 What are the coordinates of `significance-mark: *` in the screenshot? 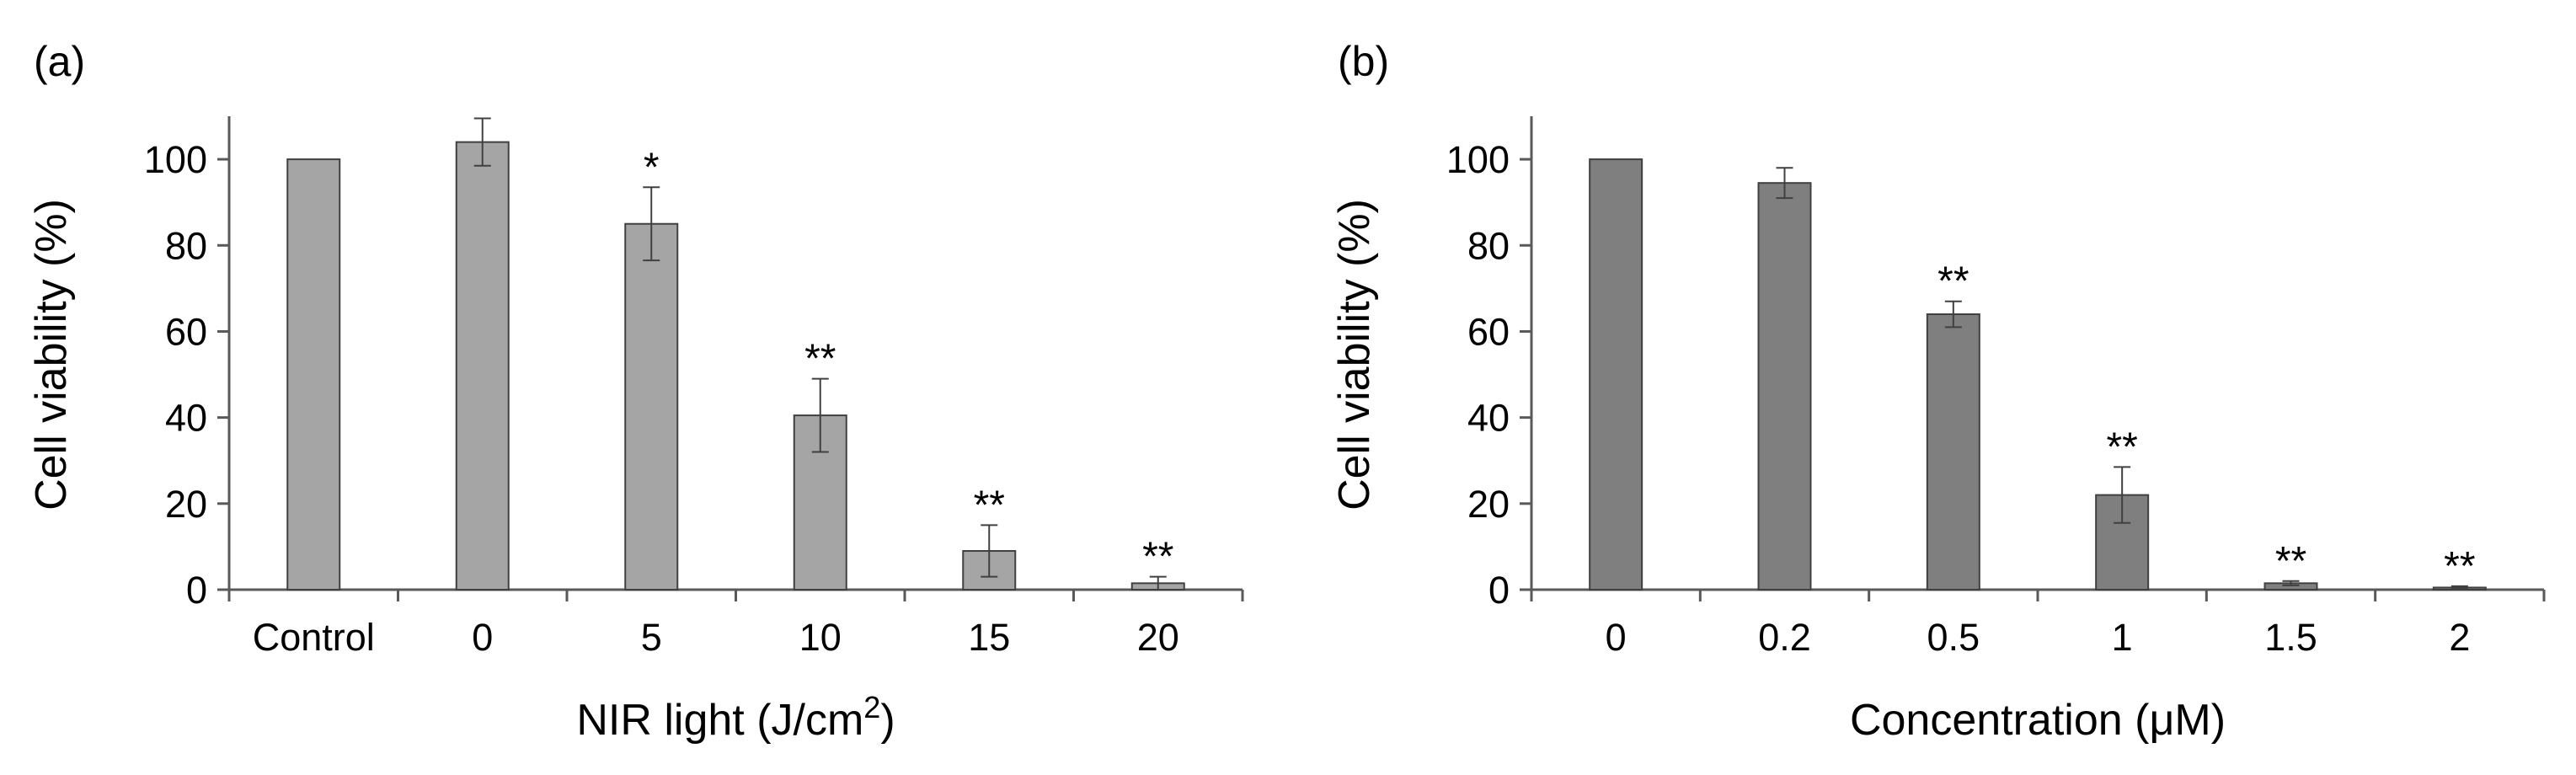 It's located at (652, 167).